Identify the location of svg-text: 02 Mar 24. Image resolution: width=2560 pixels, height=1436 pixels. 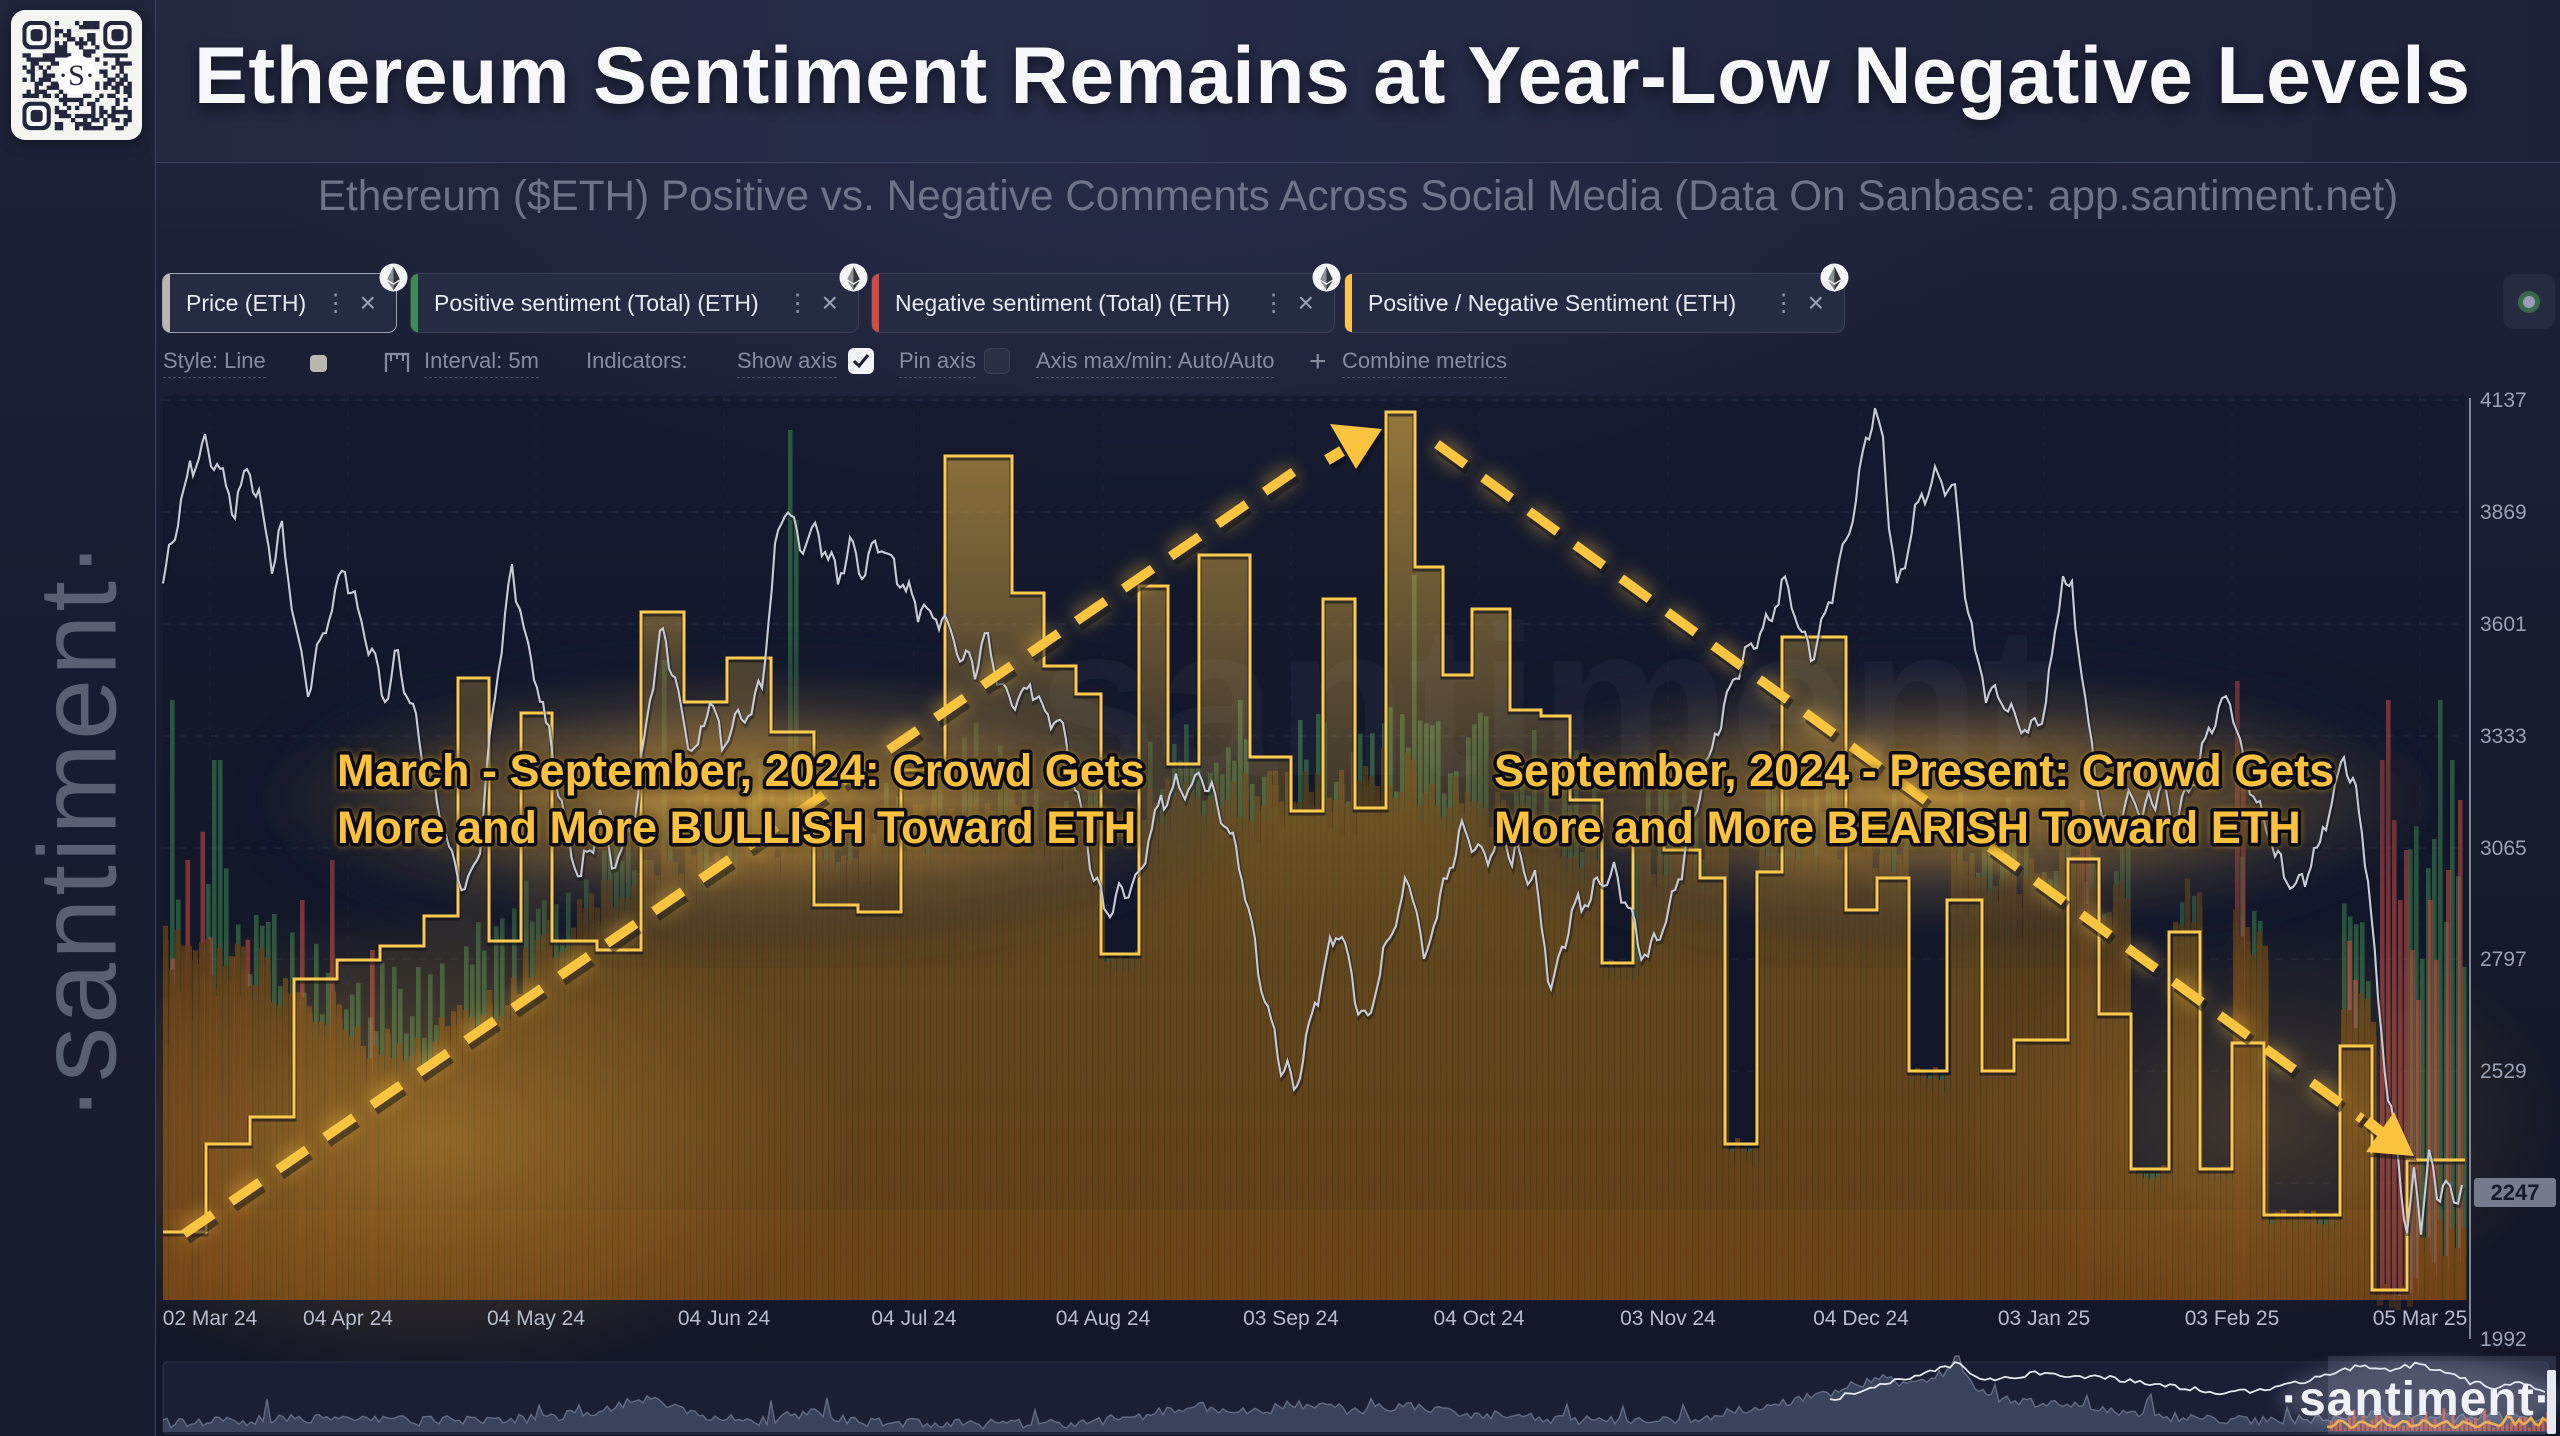
(210, 1318).